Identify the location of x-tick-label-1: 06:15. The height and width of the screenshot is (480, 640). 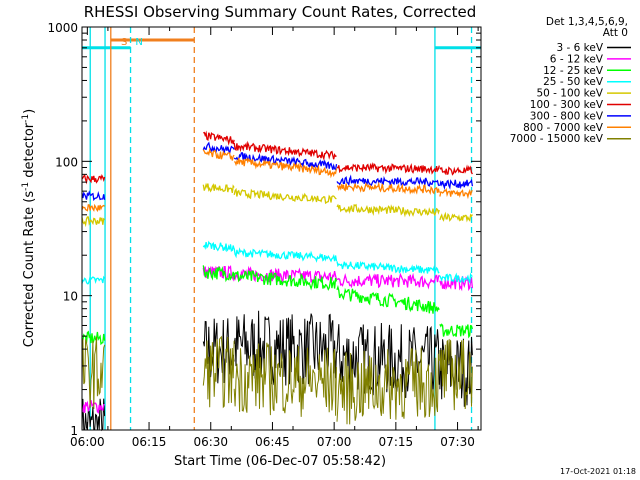
(149, 442).